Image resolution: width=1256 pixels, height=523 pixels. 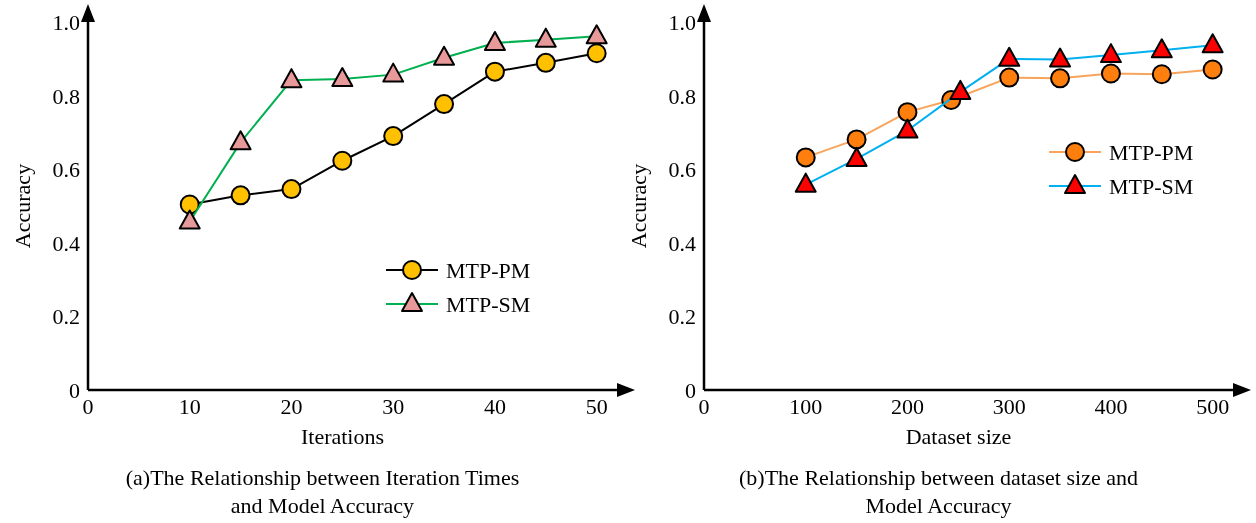 What do you see at coordinates (958, 436) in the screenshot?
I see `x-axis-title: Dataset size` at bounding box center [958, 436].